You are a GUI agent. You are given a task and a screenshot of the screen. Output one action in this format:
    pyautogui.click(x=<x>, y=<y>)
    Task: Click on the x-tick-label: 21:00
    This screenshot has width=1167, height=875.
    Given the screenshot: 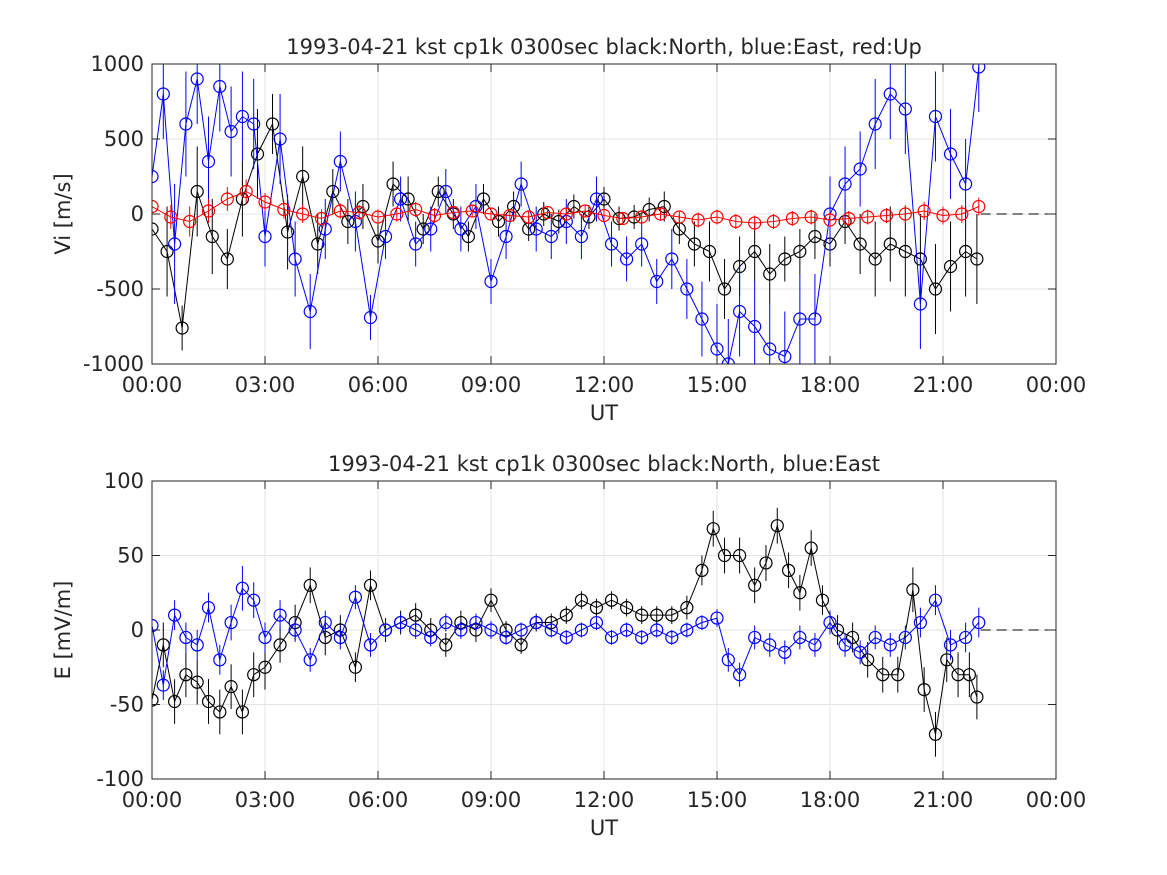 What is the action you would take?
    pyautogui.click(x=943, y=800)
    